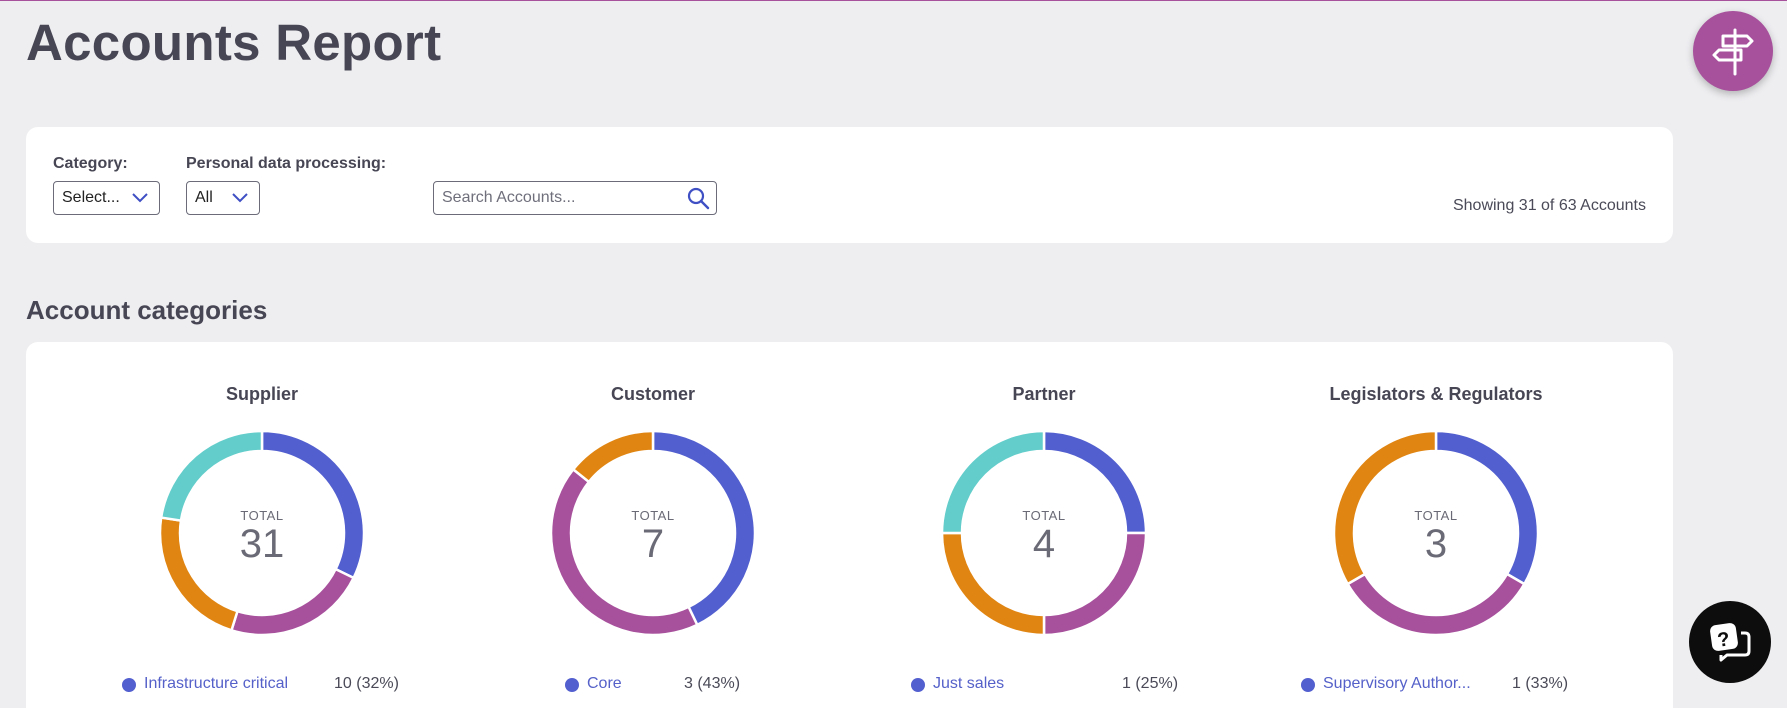 Image resolution: width=1787 pixels, height=708 pixels. Describe the element at coordinates (698, 198) in the screenshot. I see `search-icon` at that location.